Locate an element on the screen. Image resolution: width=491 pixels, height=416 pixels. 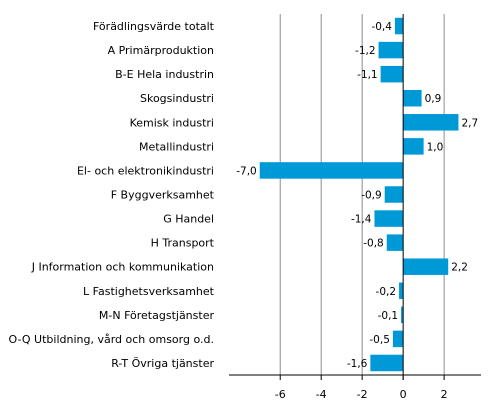
x-tick-label: -6 is located at coordinates (280, 394).